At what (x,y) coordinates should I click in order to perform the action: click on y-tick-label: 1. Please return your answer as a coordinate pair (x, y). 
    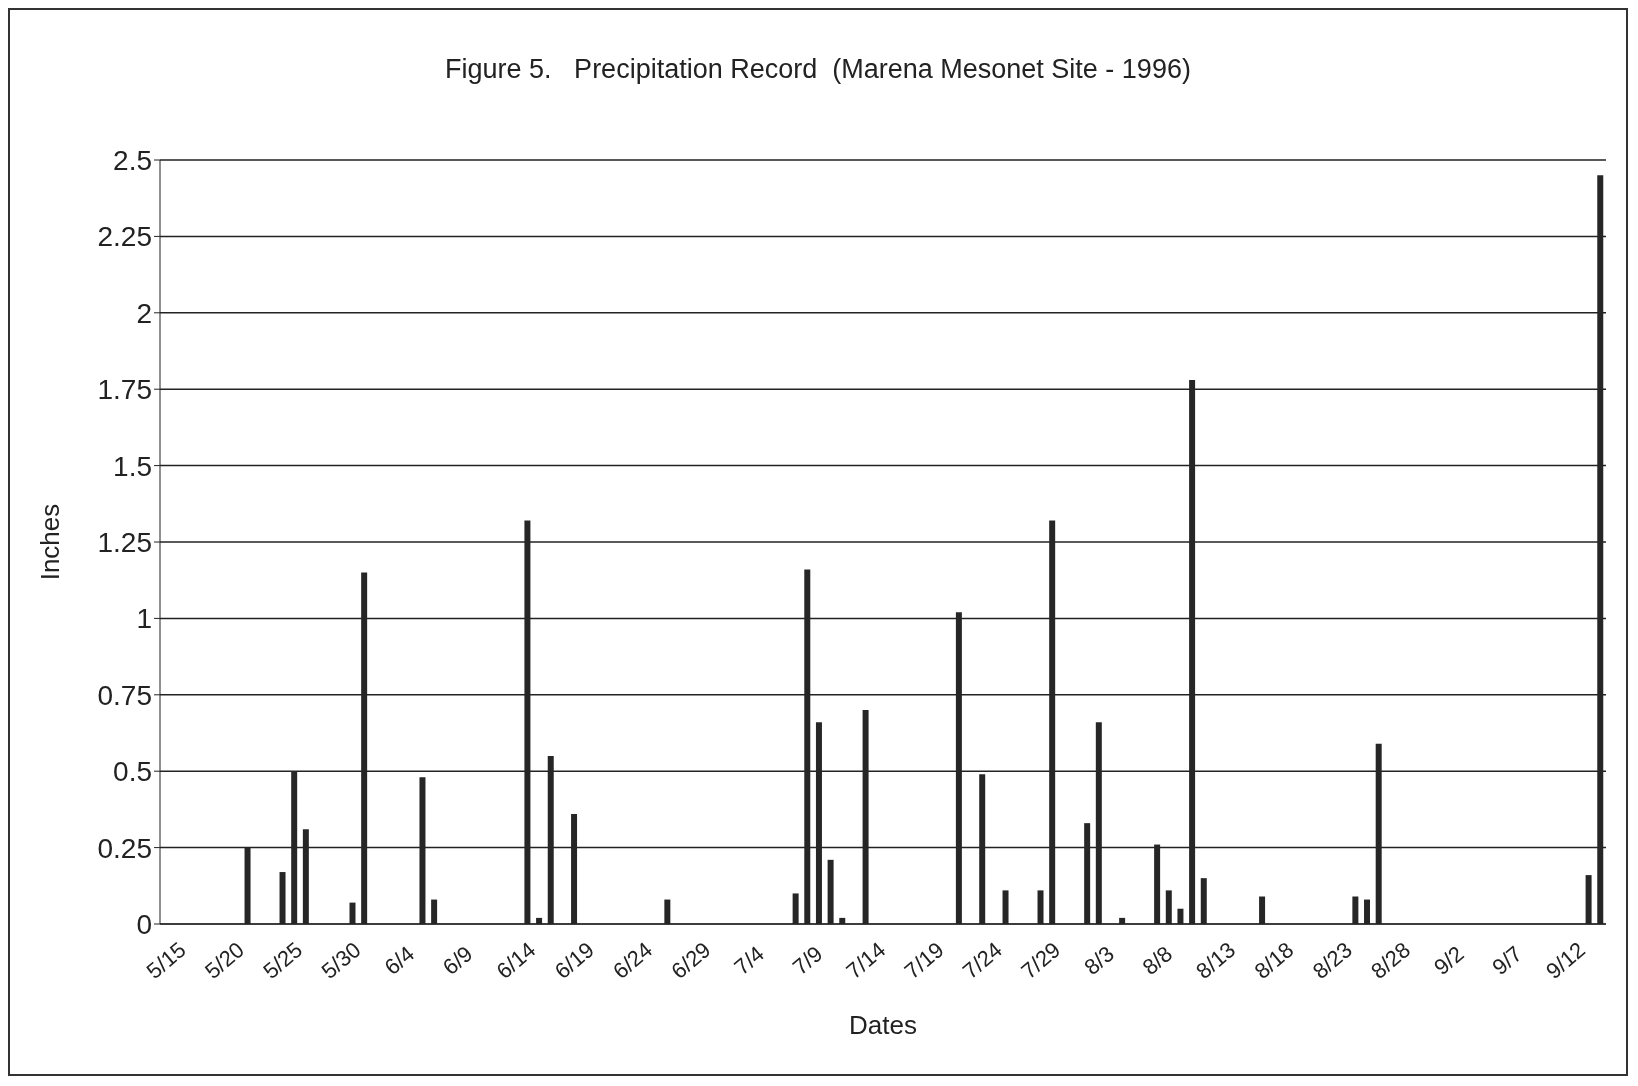
    Looking at the image, I should click on (144, 619).